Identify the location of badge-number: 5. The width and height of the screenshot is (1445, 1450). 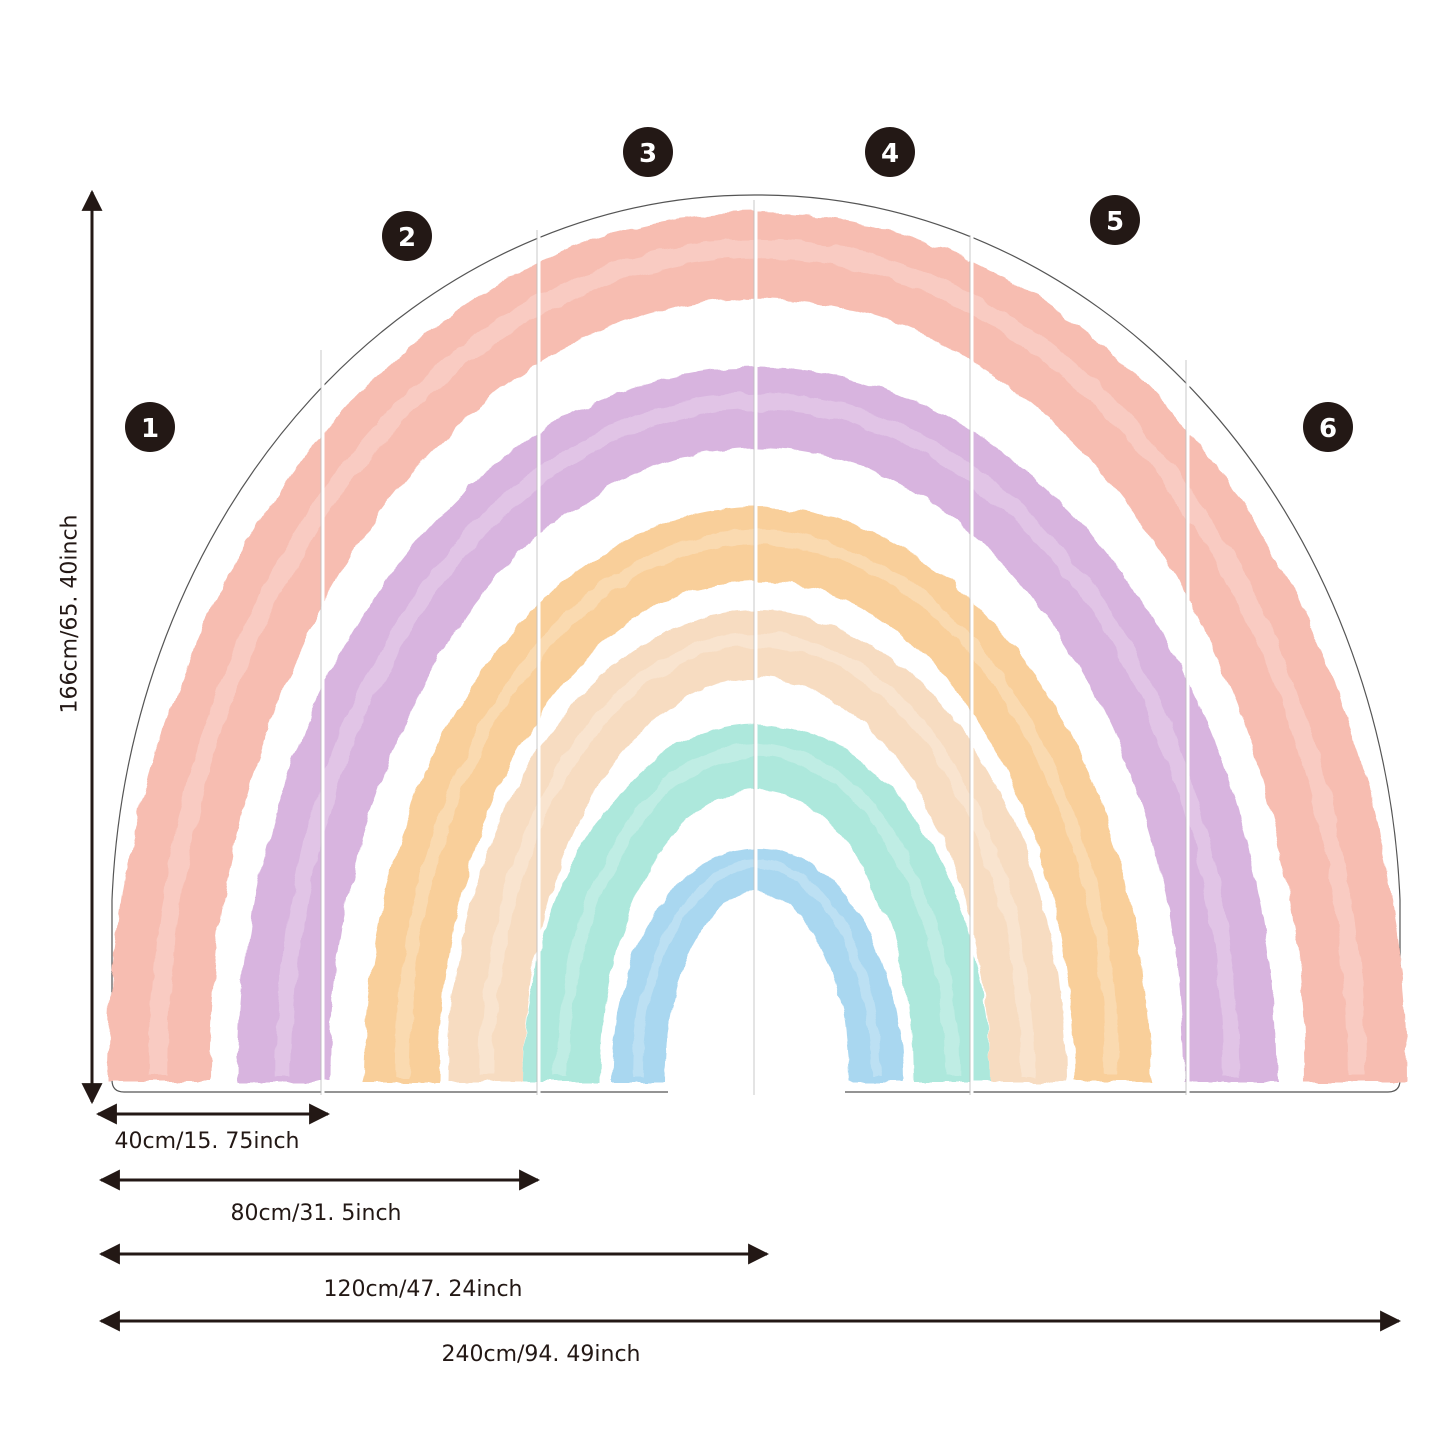
(1115, 222).